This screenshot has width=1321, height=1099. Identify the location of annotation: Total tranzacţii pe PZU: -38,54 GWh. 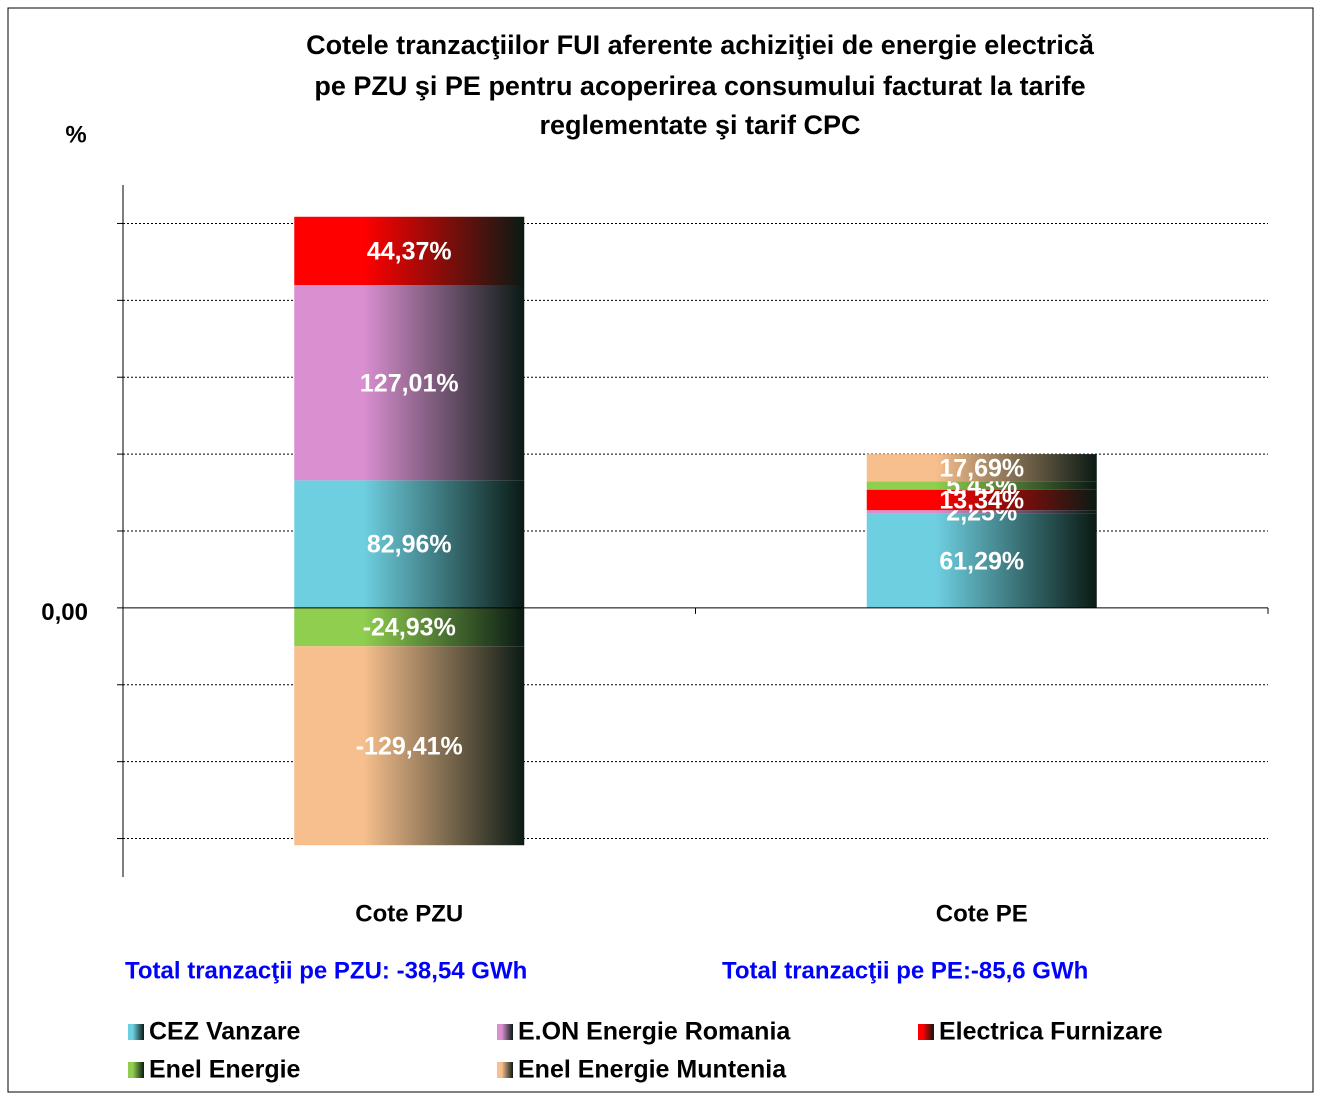
(326, 970).